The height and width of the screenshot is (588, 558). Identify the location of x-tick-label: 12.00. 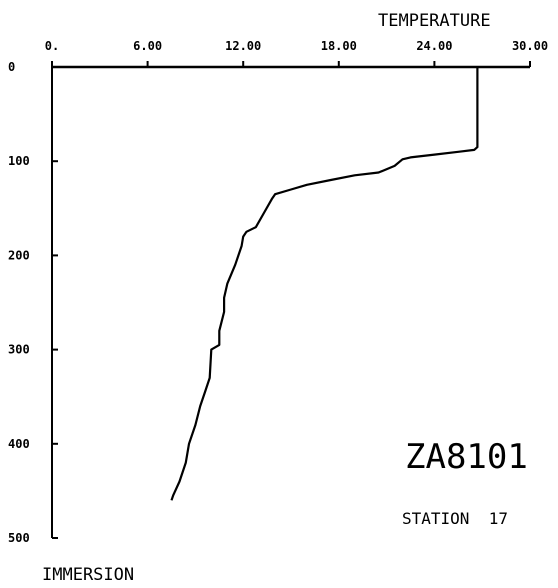
(243, 46).